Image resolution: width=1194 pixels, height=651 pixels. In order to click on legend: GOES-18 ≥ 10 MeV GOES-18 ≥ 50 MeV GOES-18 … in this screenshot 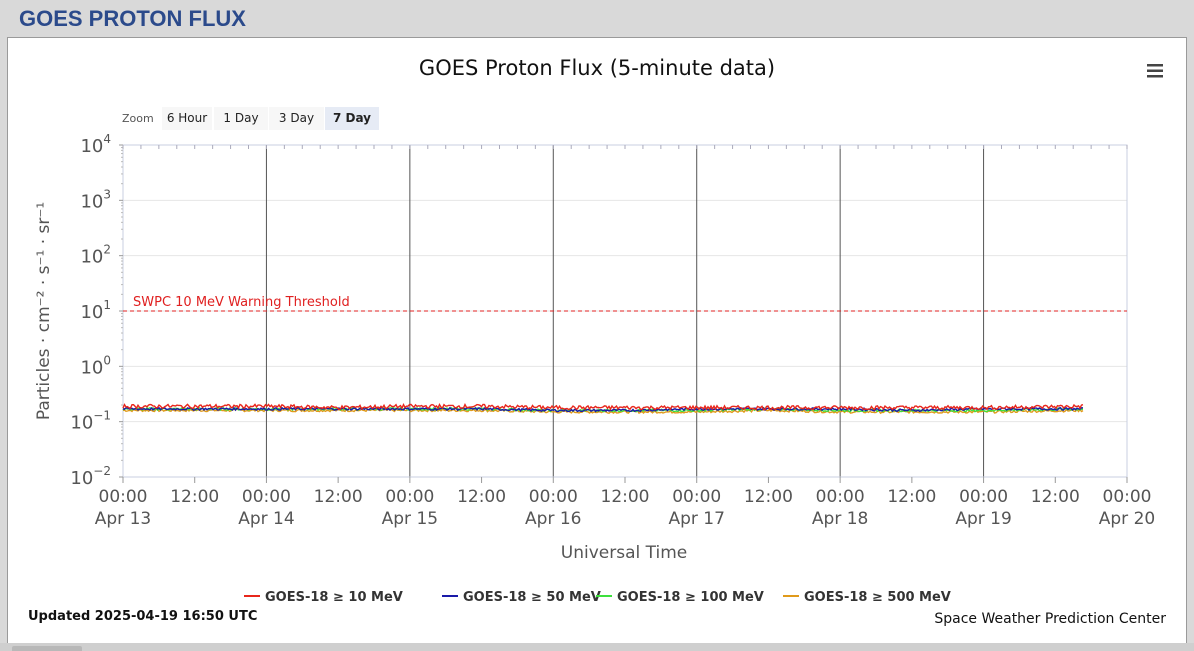, I will do `click(597, 597)`.